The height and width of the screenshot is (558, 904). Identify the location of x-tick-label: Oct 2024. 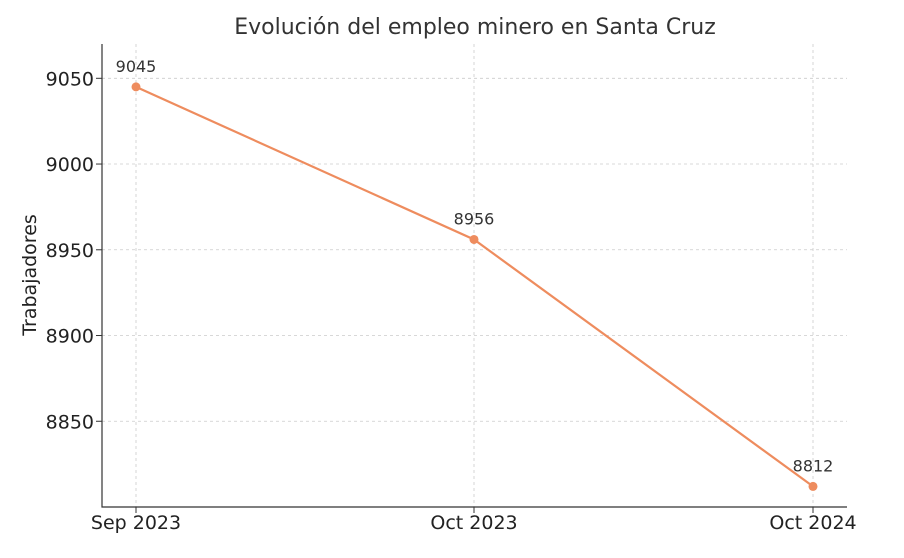
(812, 523).